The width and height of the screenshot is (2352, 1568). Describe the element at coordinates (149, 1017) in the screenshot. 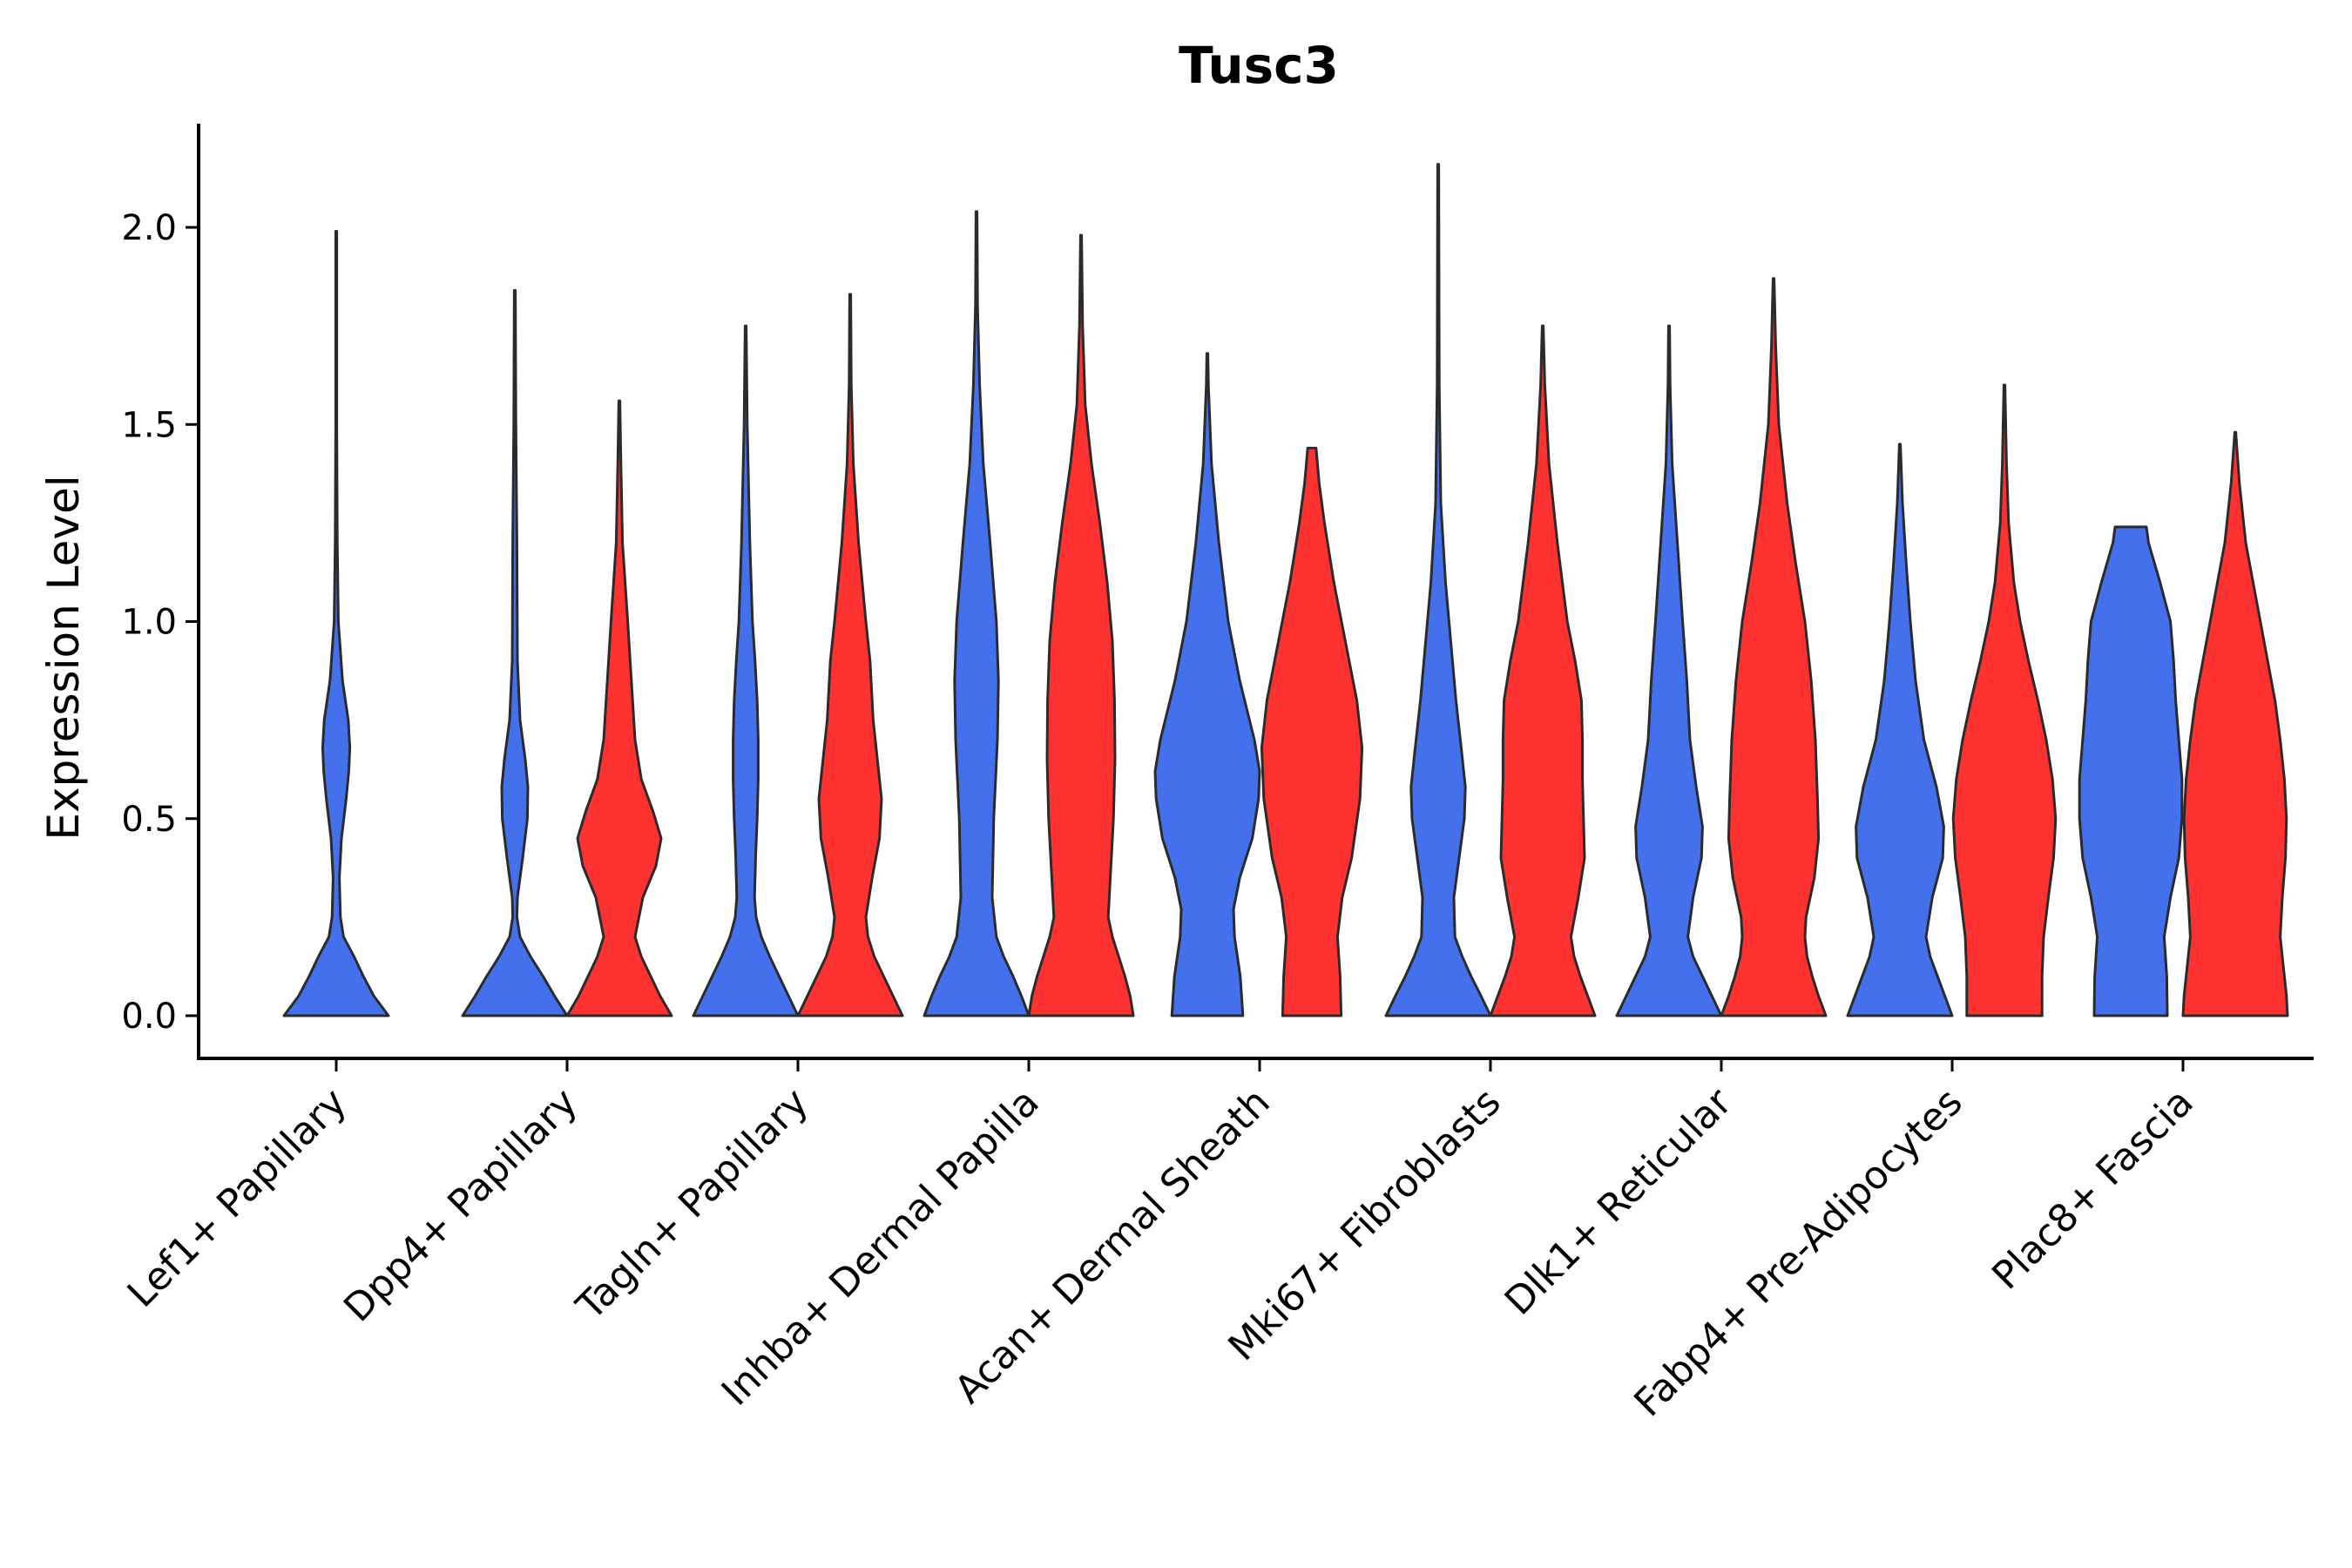

I see `y-tick-label: 0.0` at that location.